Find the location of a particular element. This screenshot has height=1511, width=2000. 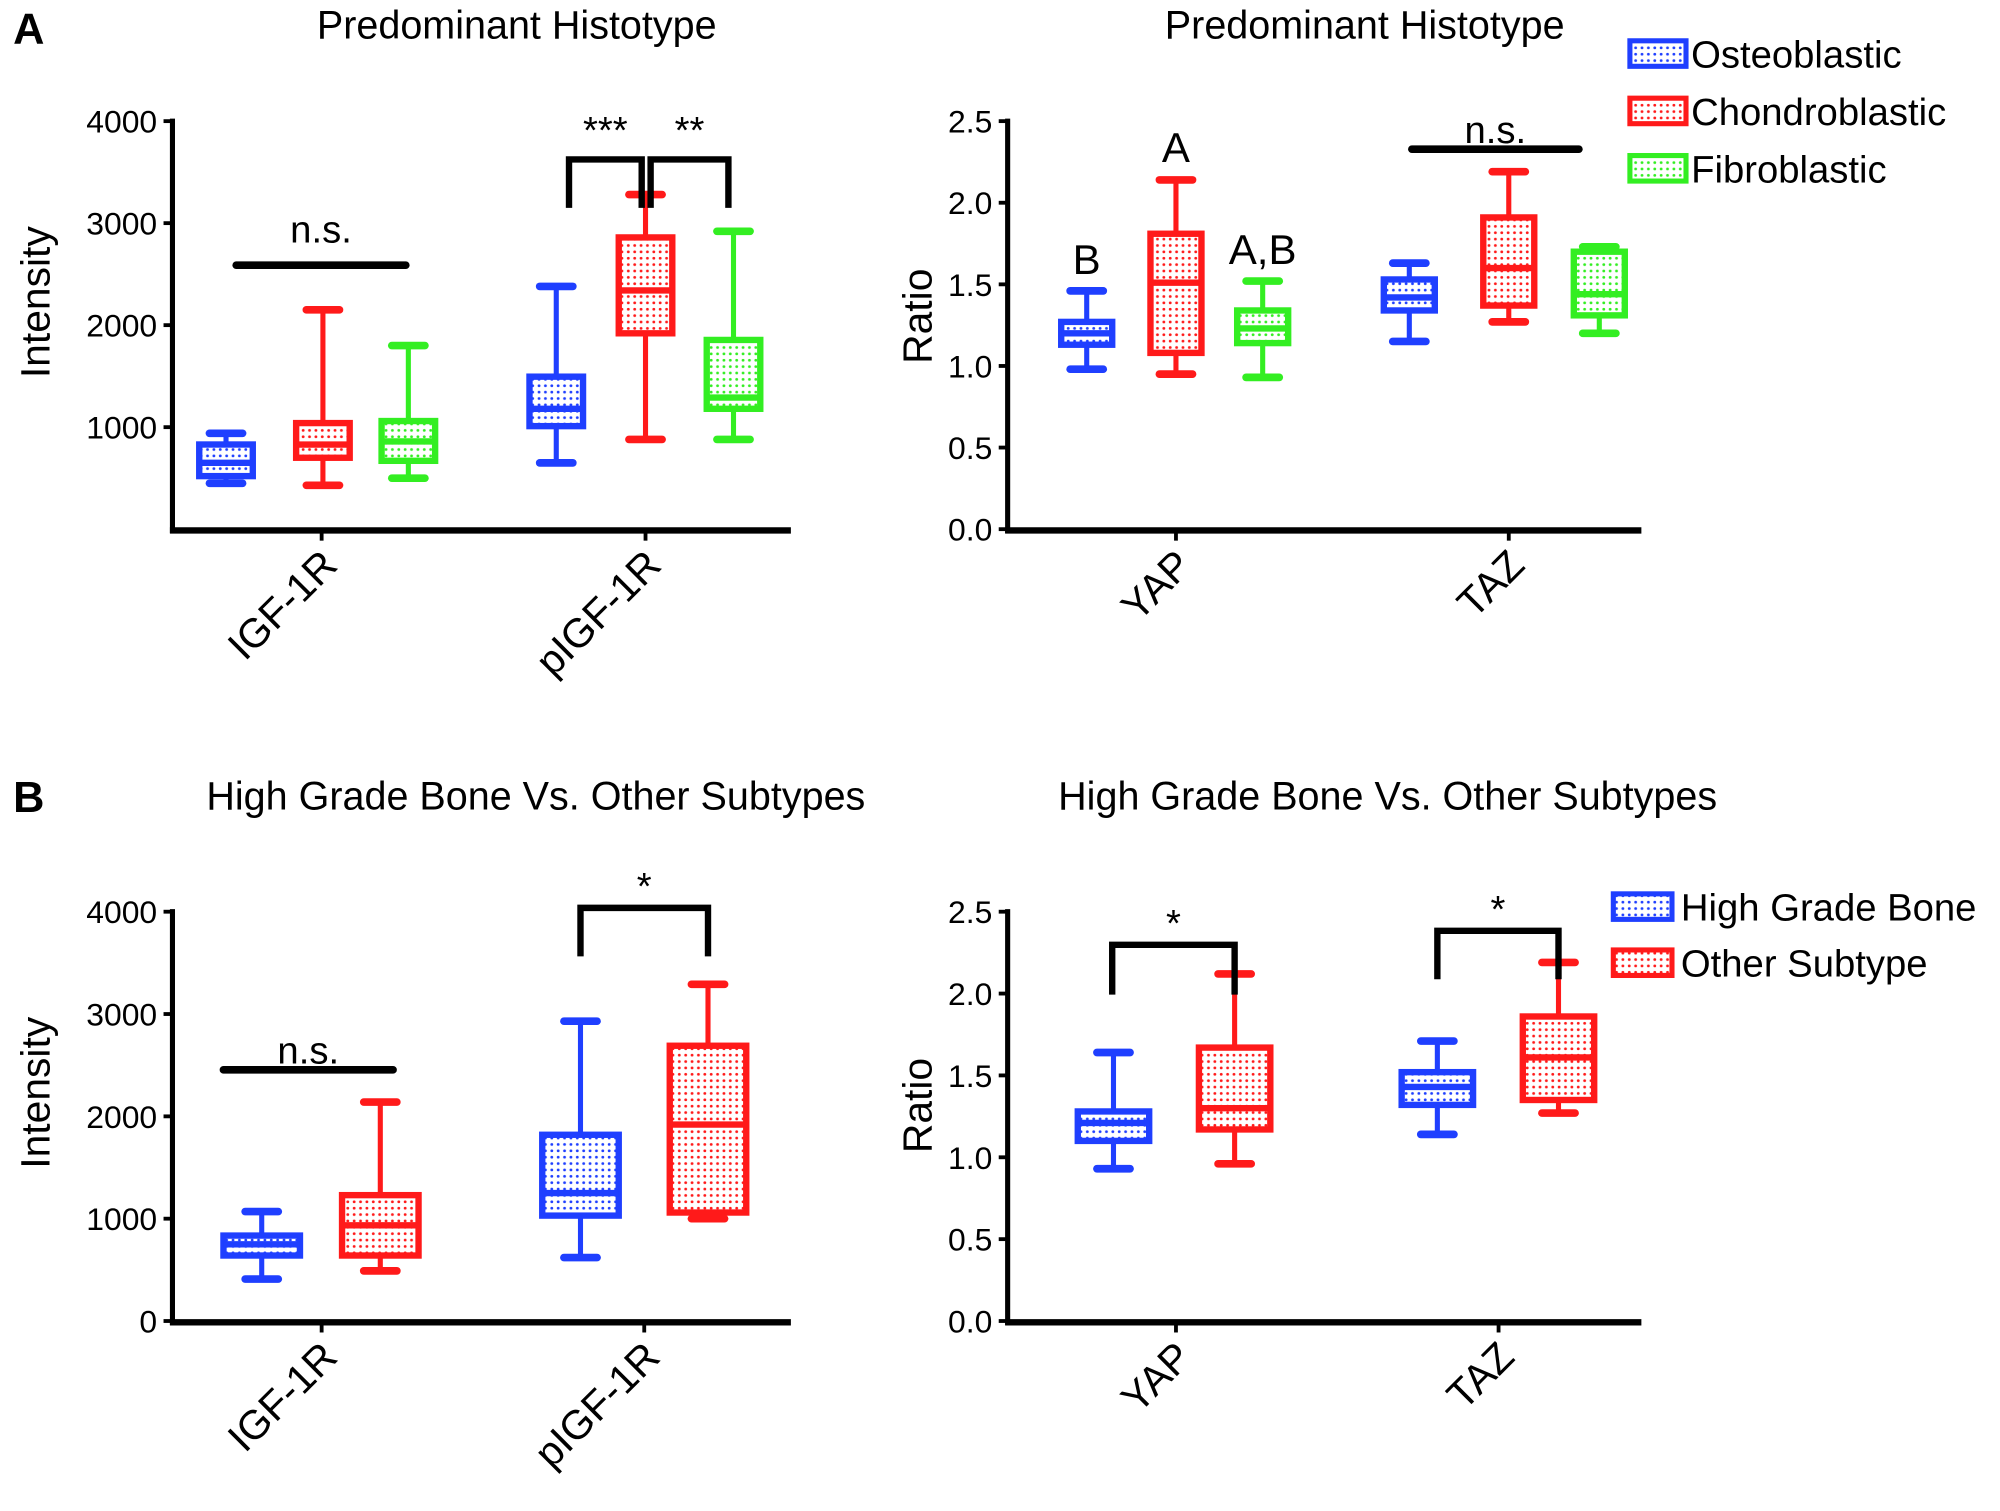

legend-label: High Grade Bone is located at coordinates (1829, 908).